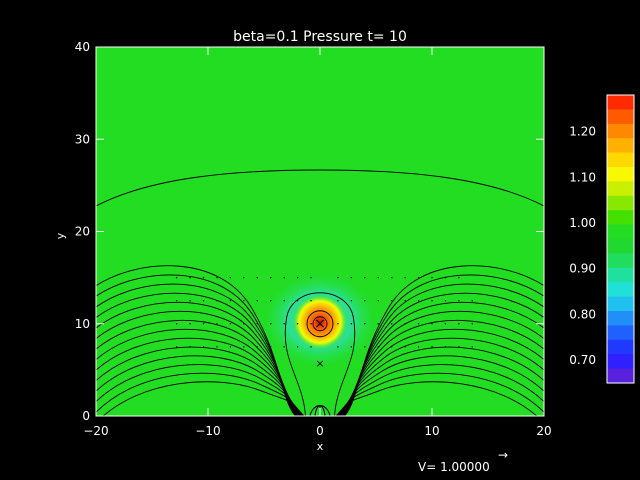 This screenshot has width=640, height=480. What do you see at coordinates (602, 239) in the screenshot?
I see `colorbar: 1.20 1.10 1.00 0.90 0.80 0.70` at bounding box center [602, 239].